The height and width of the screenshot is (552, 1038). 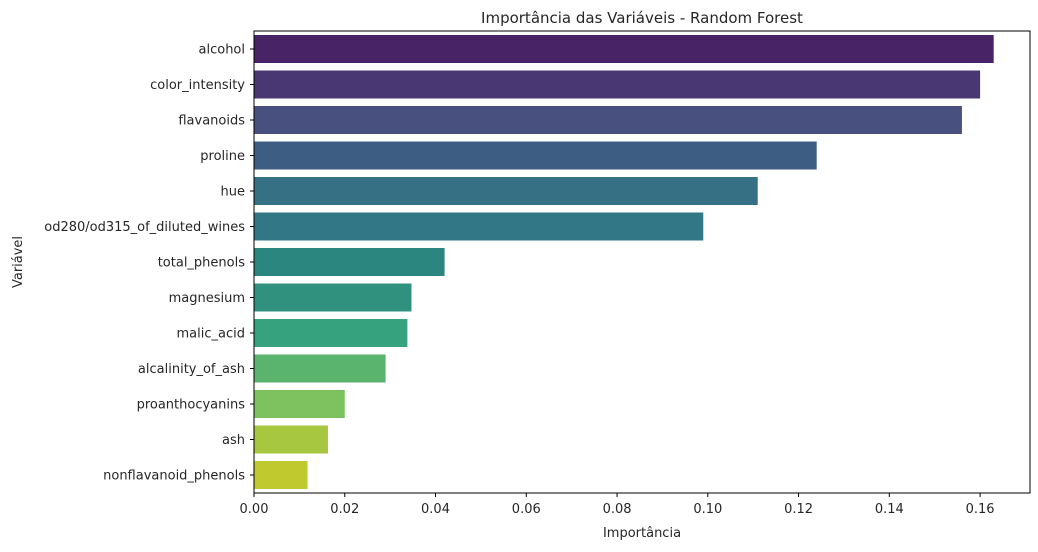 What do you see at coordinates (254, 509) in the screenshot?
I see `x-tick-label-0: 0.00` at bounding box center [254, 509].